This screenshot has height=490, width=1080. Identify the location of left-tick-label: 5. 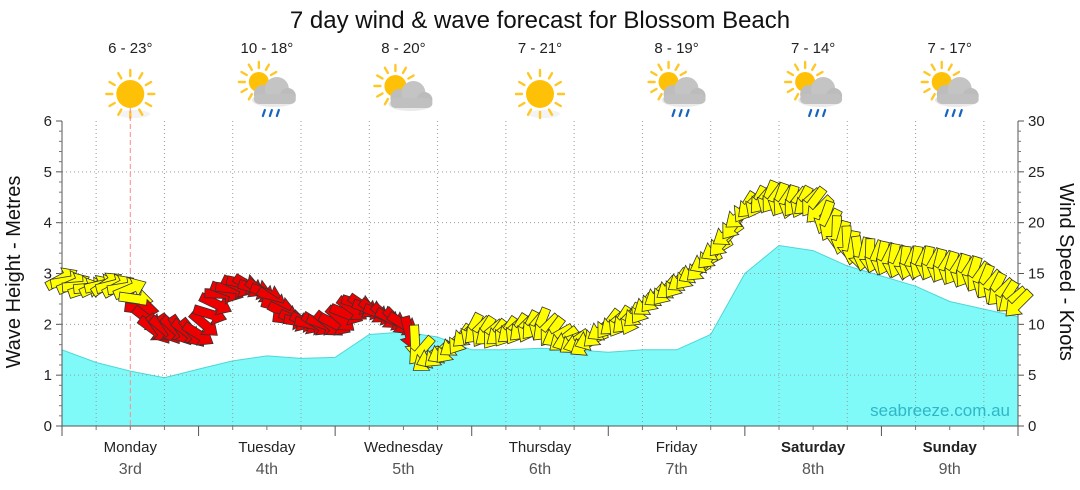
(48, 172).